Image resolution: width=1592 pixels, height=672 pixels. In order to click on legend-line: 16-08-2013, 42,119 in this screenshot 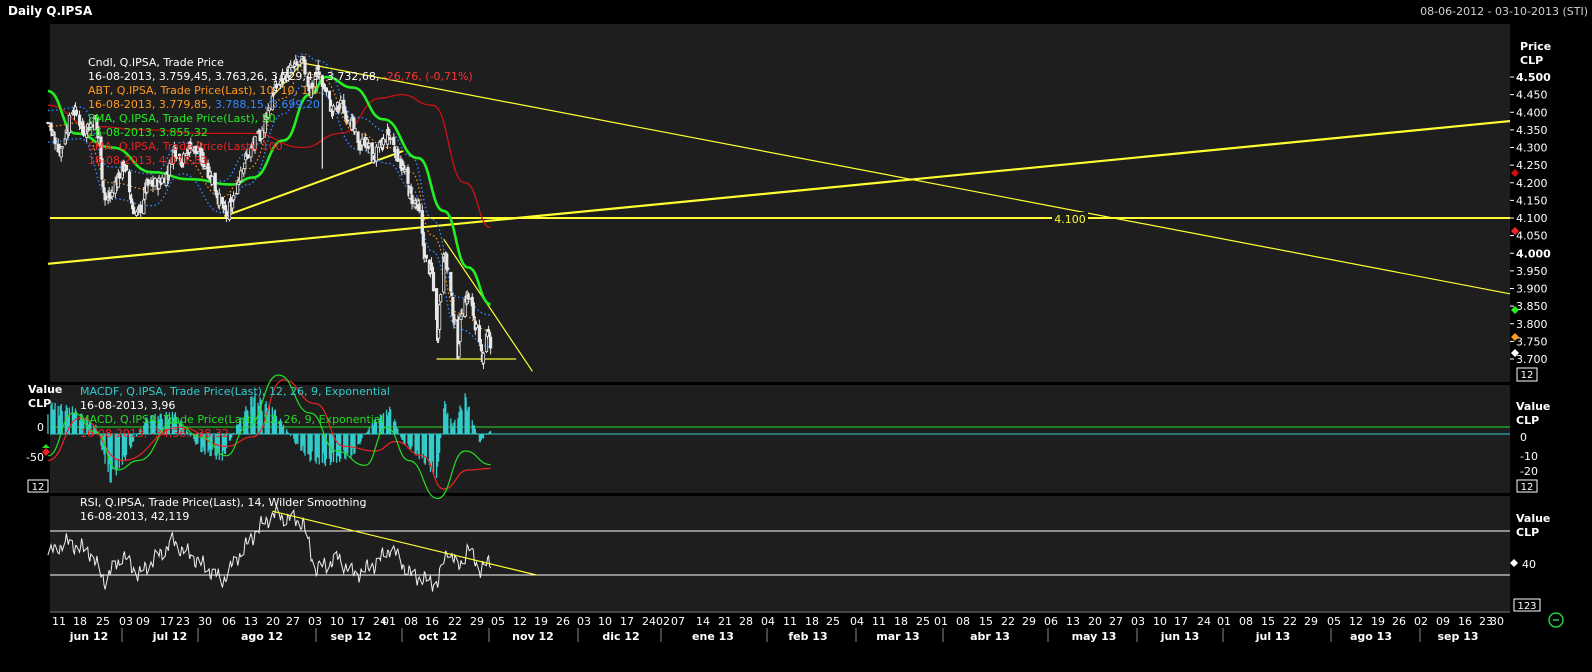, I will do `click(134, 516)`.